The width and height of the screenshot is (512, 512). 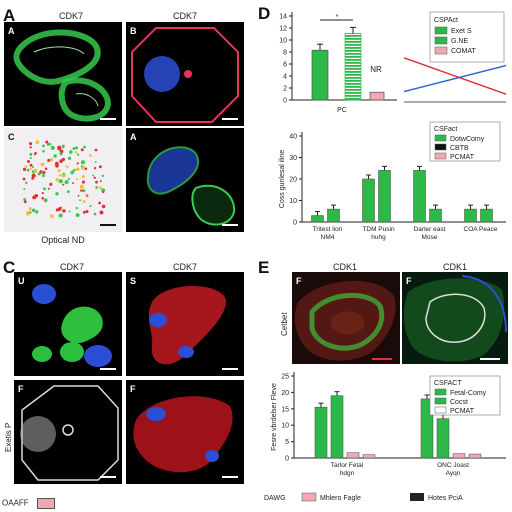 What do you see at coordinates (275, 498) in the screenshot?
I see `lower-legend-label: DAWG` at bounding box center [275, 498].